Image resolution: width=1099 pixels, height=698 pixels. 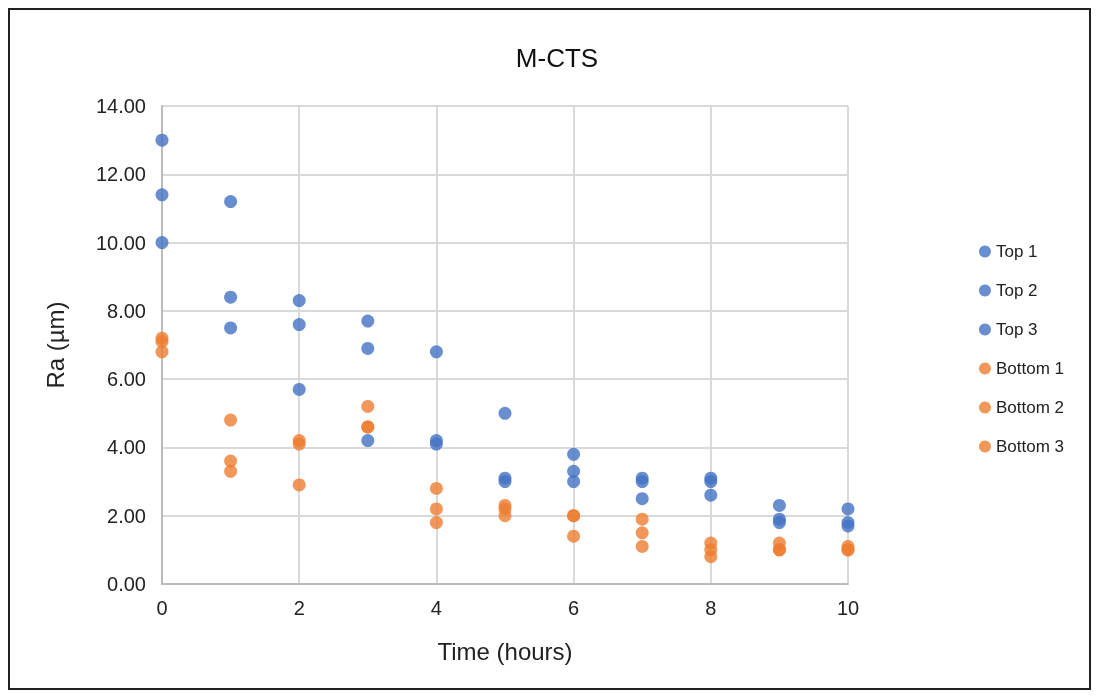 I want to click on y-tick-label: 8.00, so click(x=126, y=310).